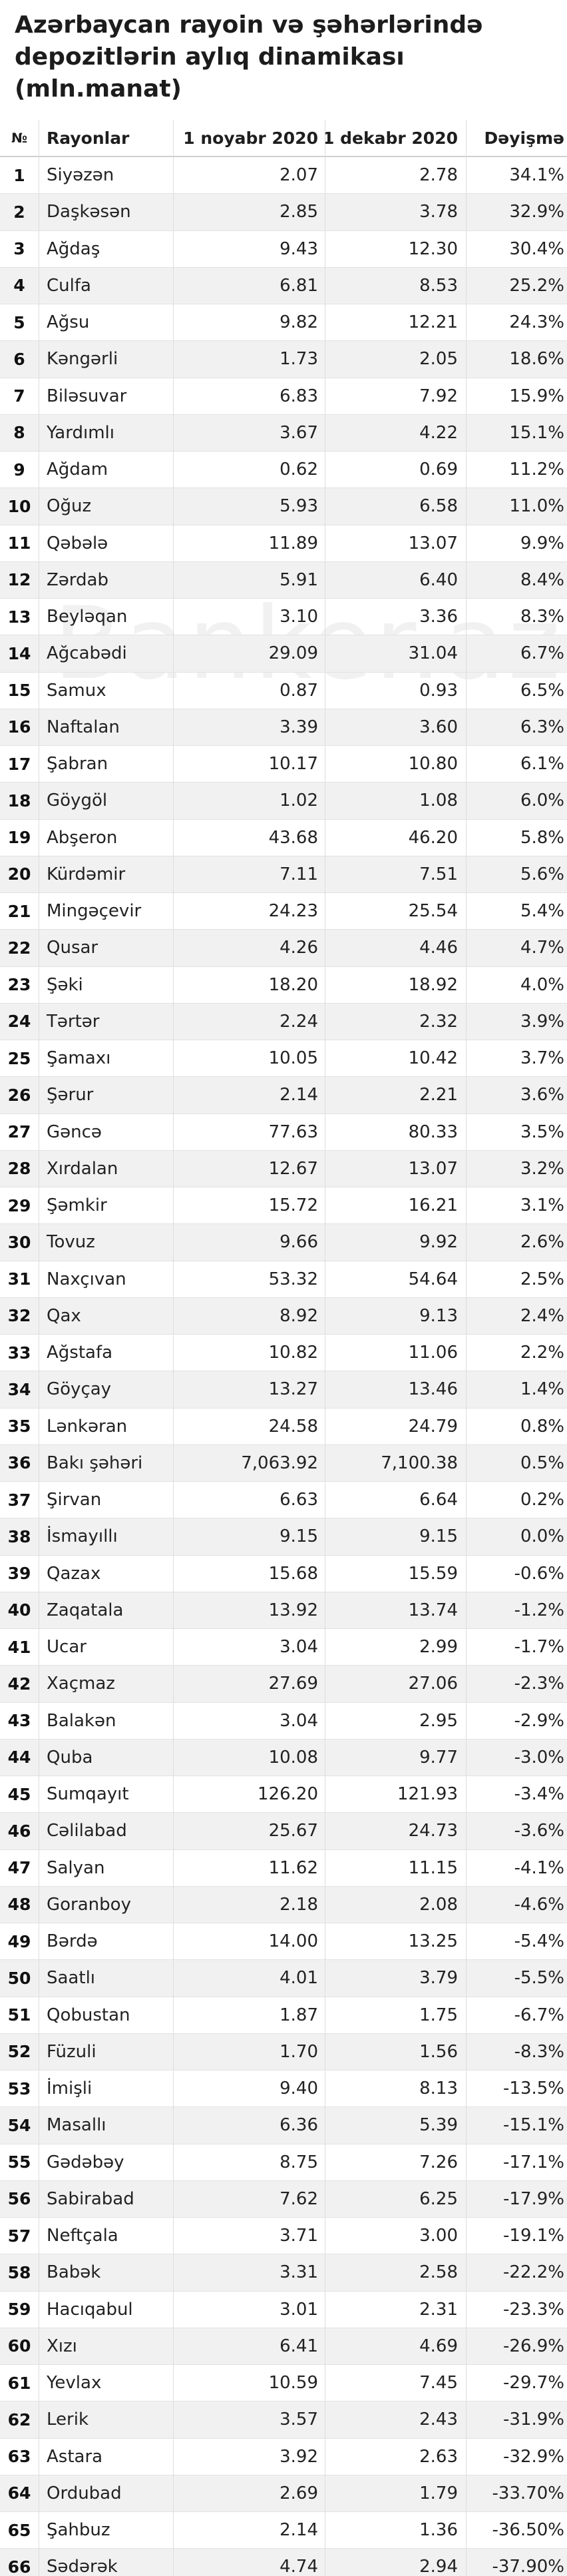 This screenshot has width=567, height=2576. Describe the element at coordinates (299, 2198) in the screenshot. I see `value-november: 7.62` at that location.